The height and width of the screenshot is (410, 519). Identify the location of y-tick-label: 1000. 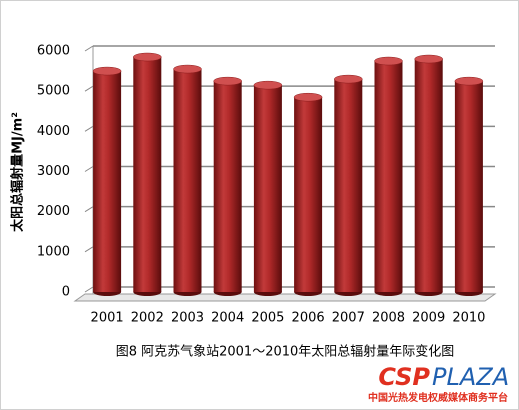
(53, 251).